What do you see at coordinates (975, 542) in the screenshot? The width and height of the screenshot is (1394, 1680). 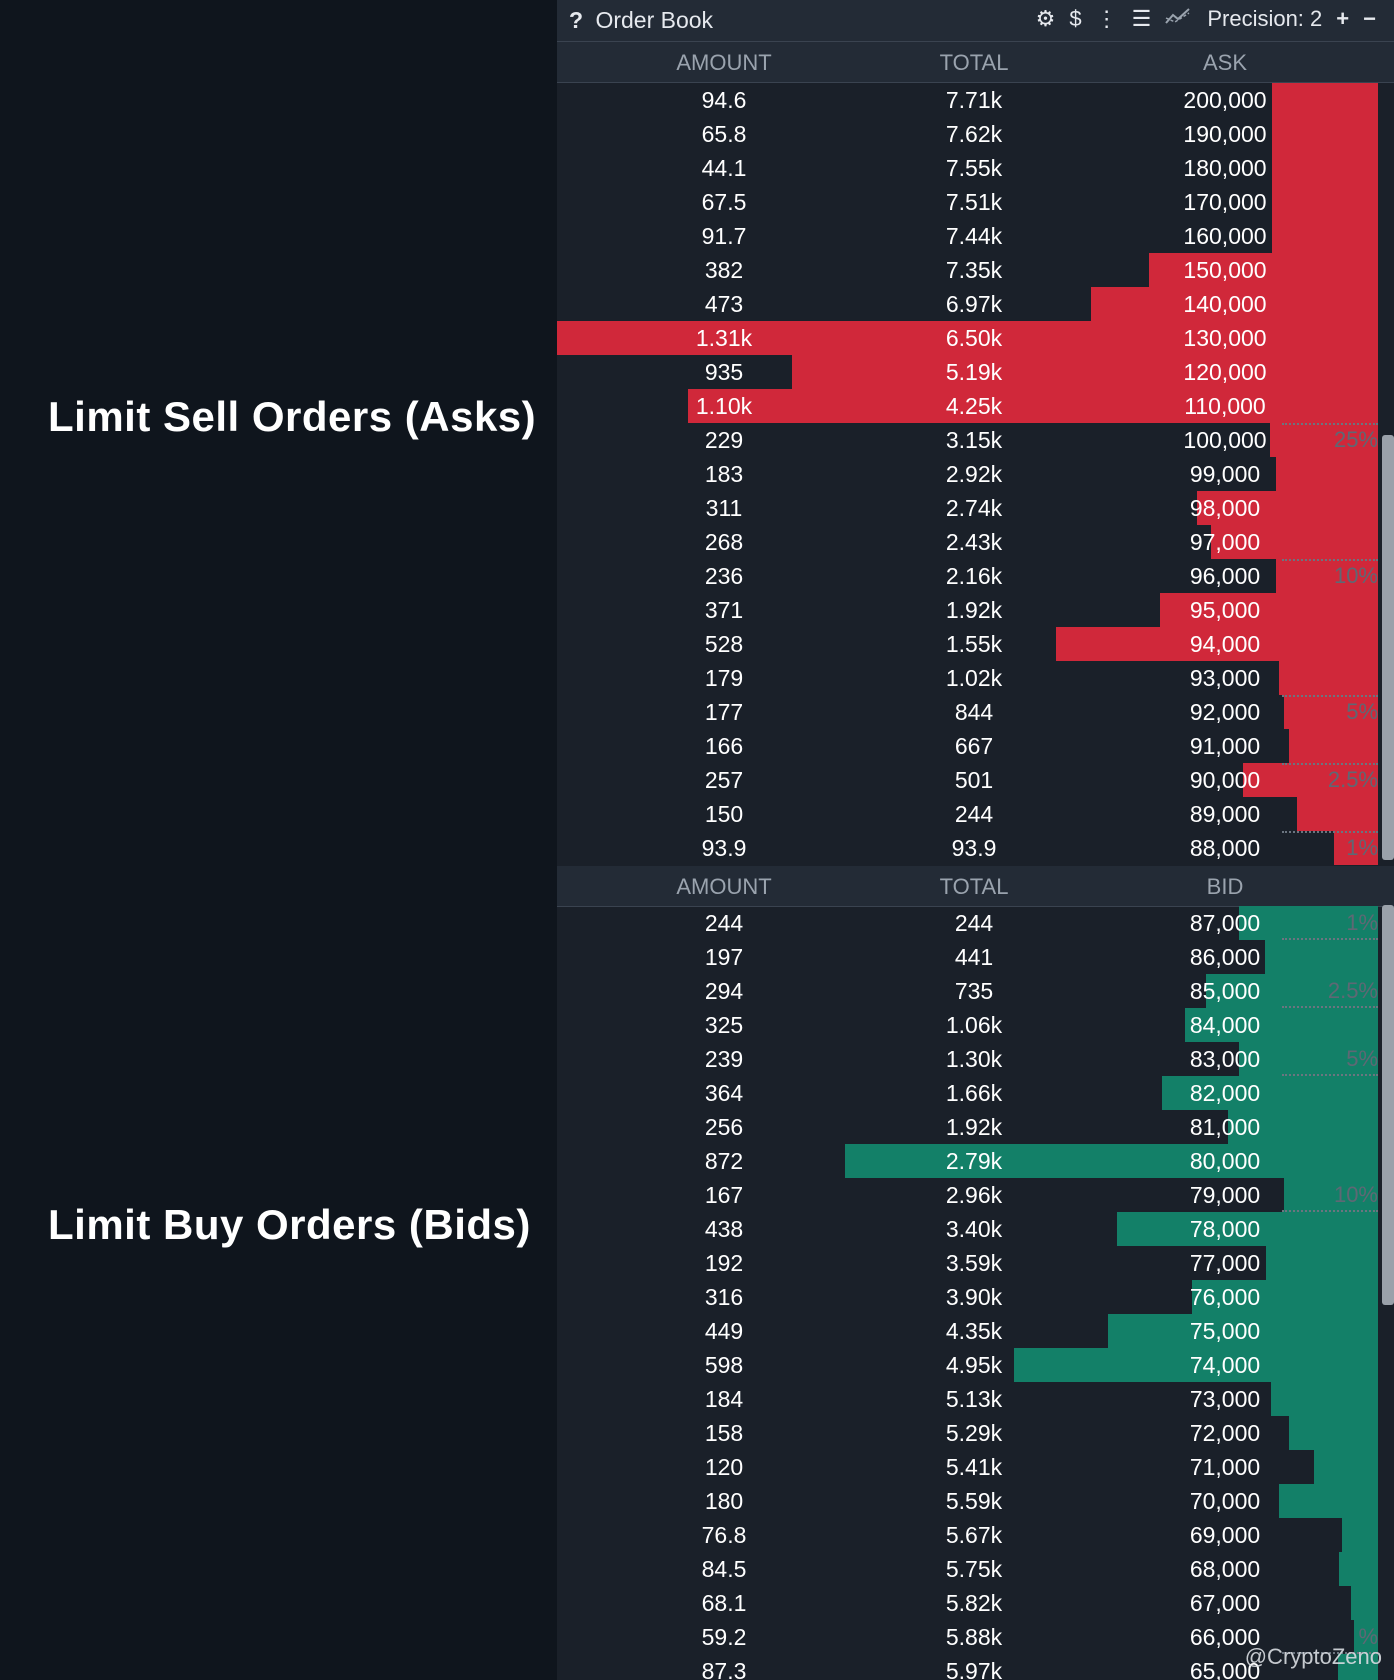 I see `ask-row: 268 2.43k 97,000` at bounding box center [975, 542].